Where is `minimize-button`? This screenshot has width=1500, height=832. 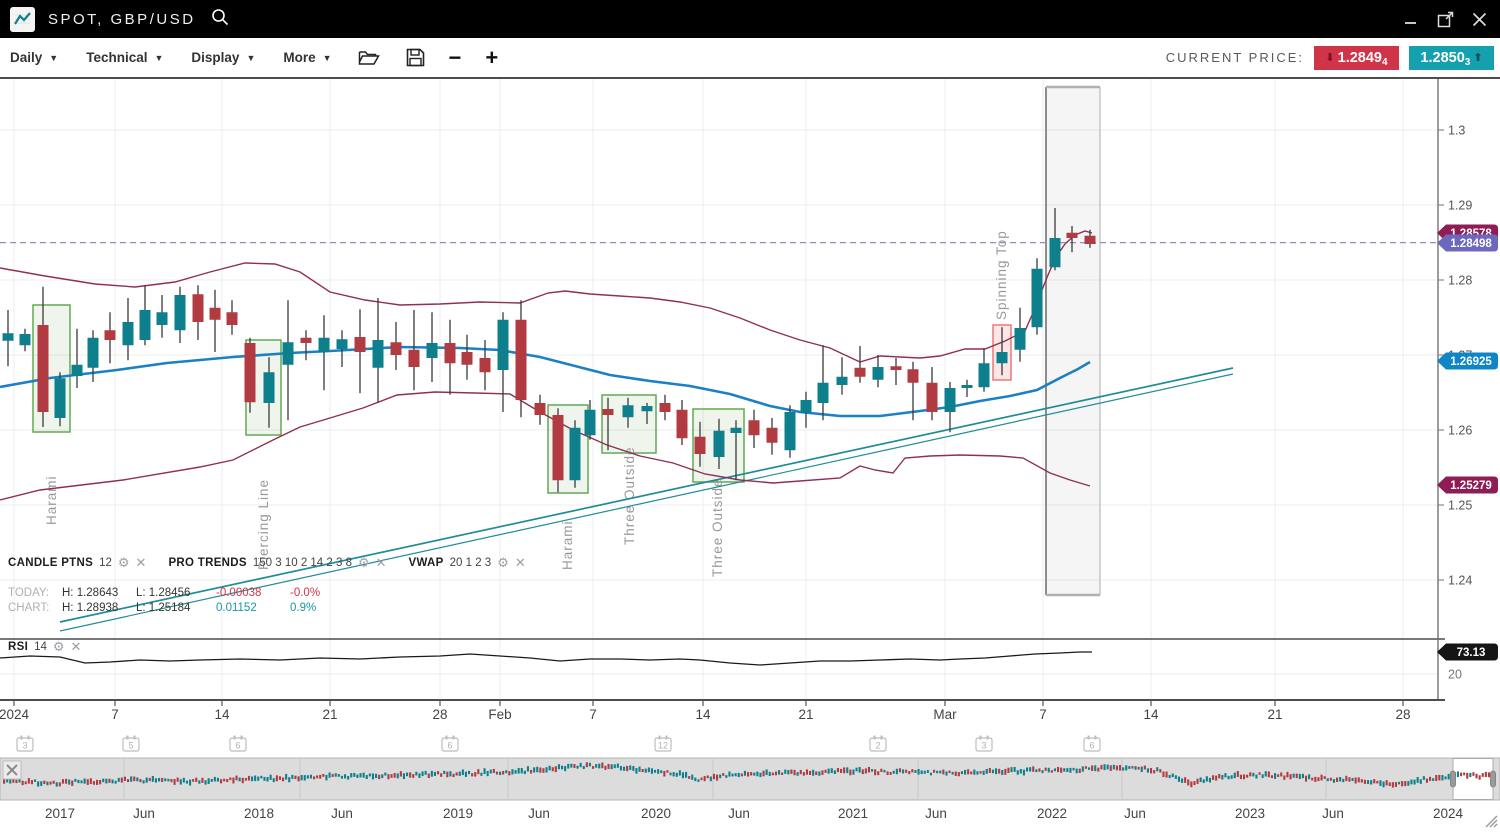
minimize-button is located at coordinates (1411, 19).